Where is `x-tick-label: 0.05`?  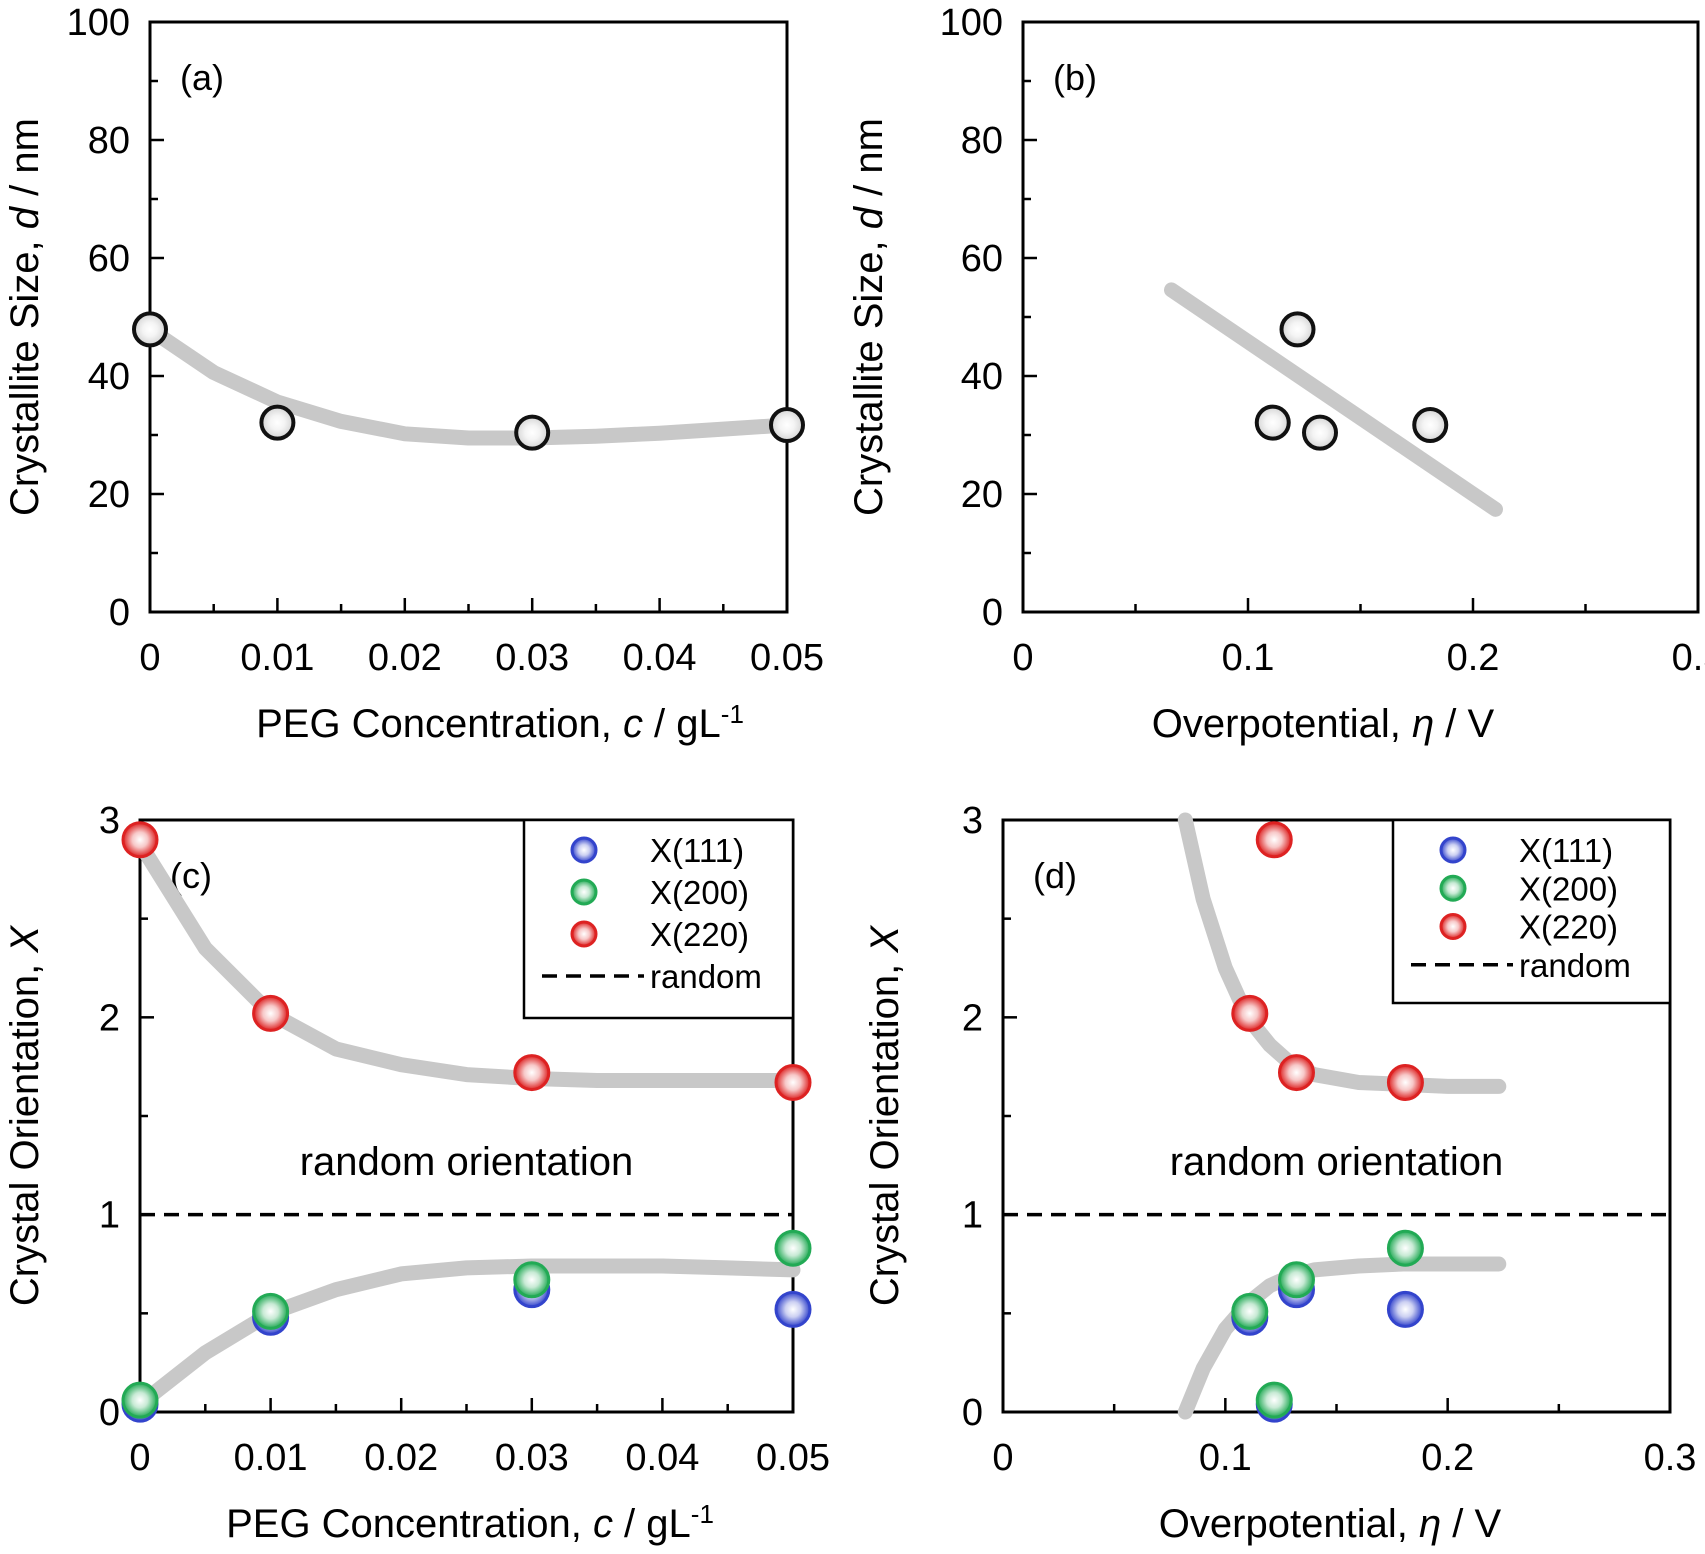
x-tick-label: 0.05 is located at coordinates (787, 658).